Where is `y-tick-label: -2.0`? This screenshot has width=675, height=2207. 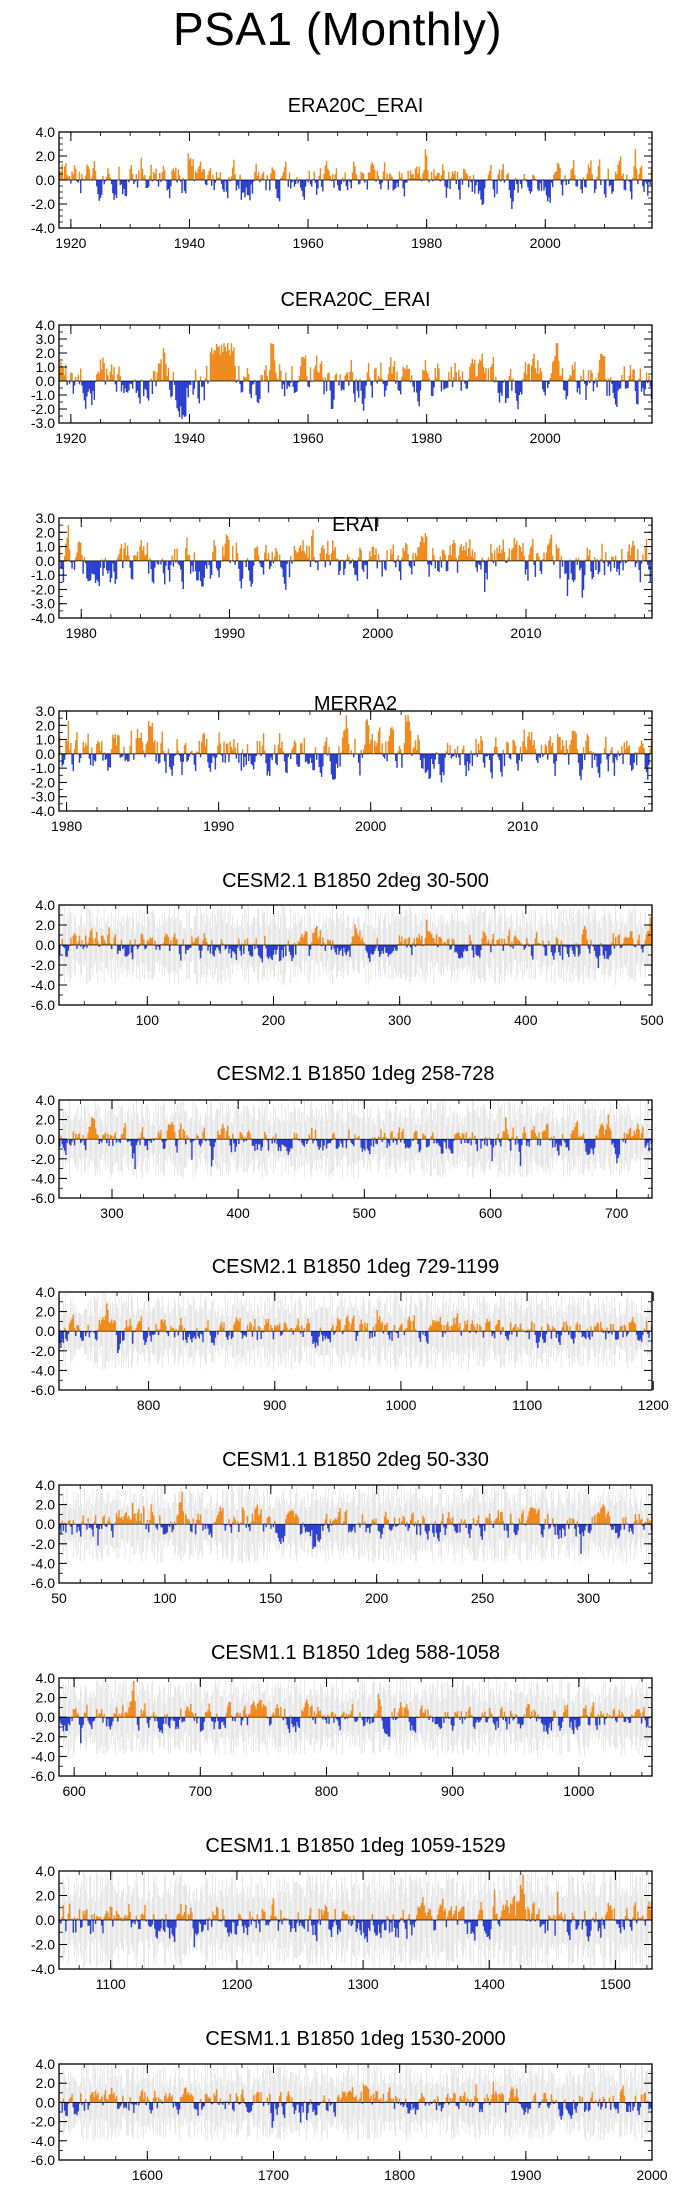
y-tick-label: -2.0 is located at coordinates (43, 589).